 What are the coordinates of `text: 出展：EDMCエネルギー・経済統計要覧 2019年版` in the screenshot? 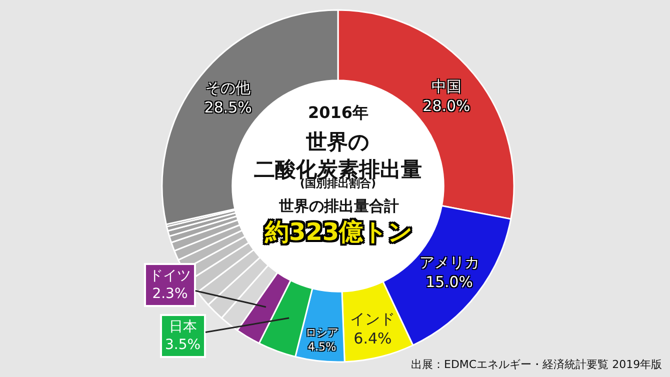 It's located at (536, 364).